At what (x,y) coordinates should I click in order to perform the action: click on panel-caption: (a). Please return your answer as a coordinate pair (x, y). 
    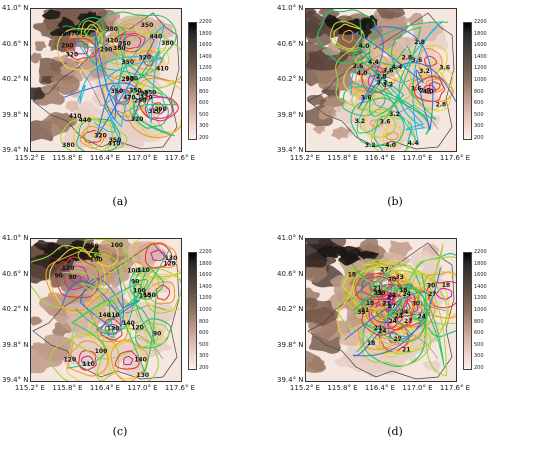
    Looking at the image, I should click on (120, 201).